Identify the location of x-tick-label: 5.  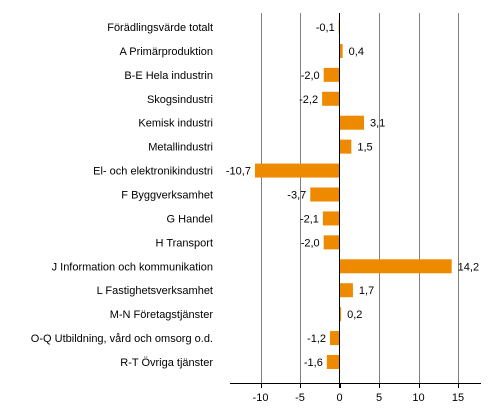
(379, 398).